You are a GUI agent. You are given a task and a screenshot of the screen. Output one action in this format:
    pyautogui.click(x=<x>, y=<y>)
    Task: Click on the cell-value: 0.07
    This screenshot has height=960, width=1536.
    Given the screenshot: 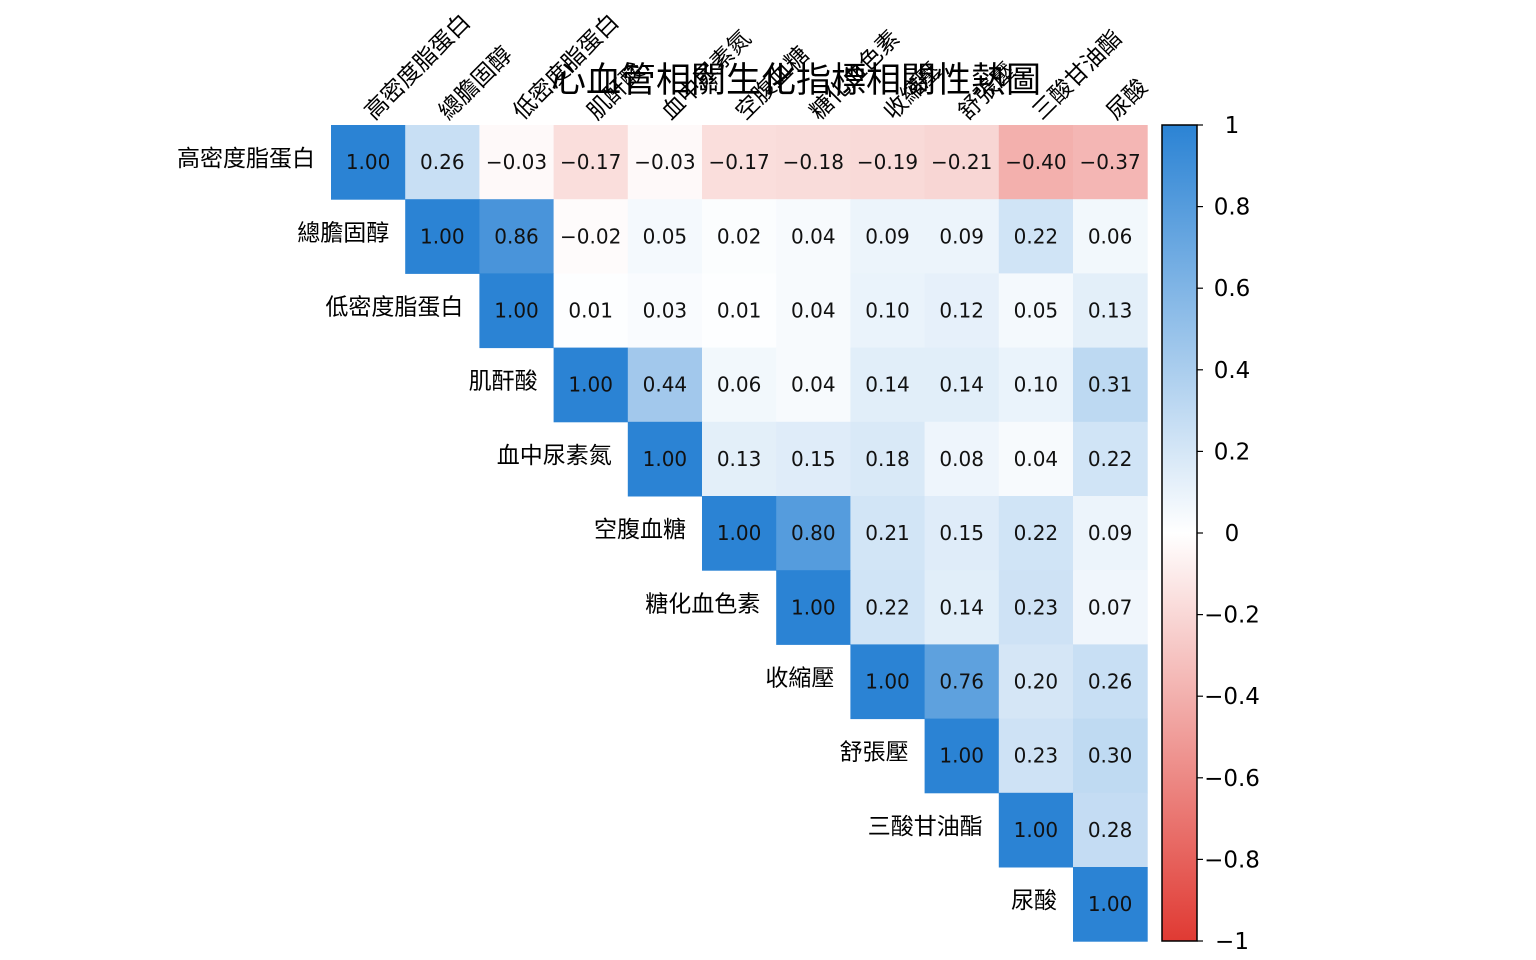 What is the action you would take?
    pyautogui.click(x=1110, y=607)
    